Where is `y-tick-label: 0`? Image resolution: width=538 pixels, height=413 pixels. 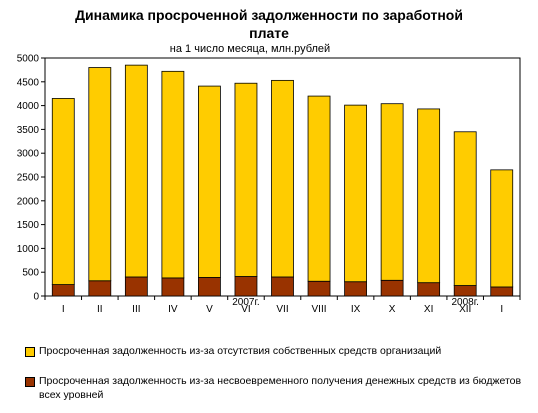
y-tick-label: 0 is located at coordinates (36, 297).